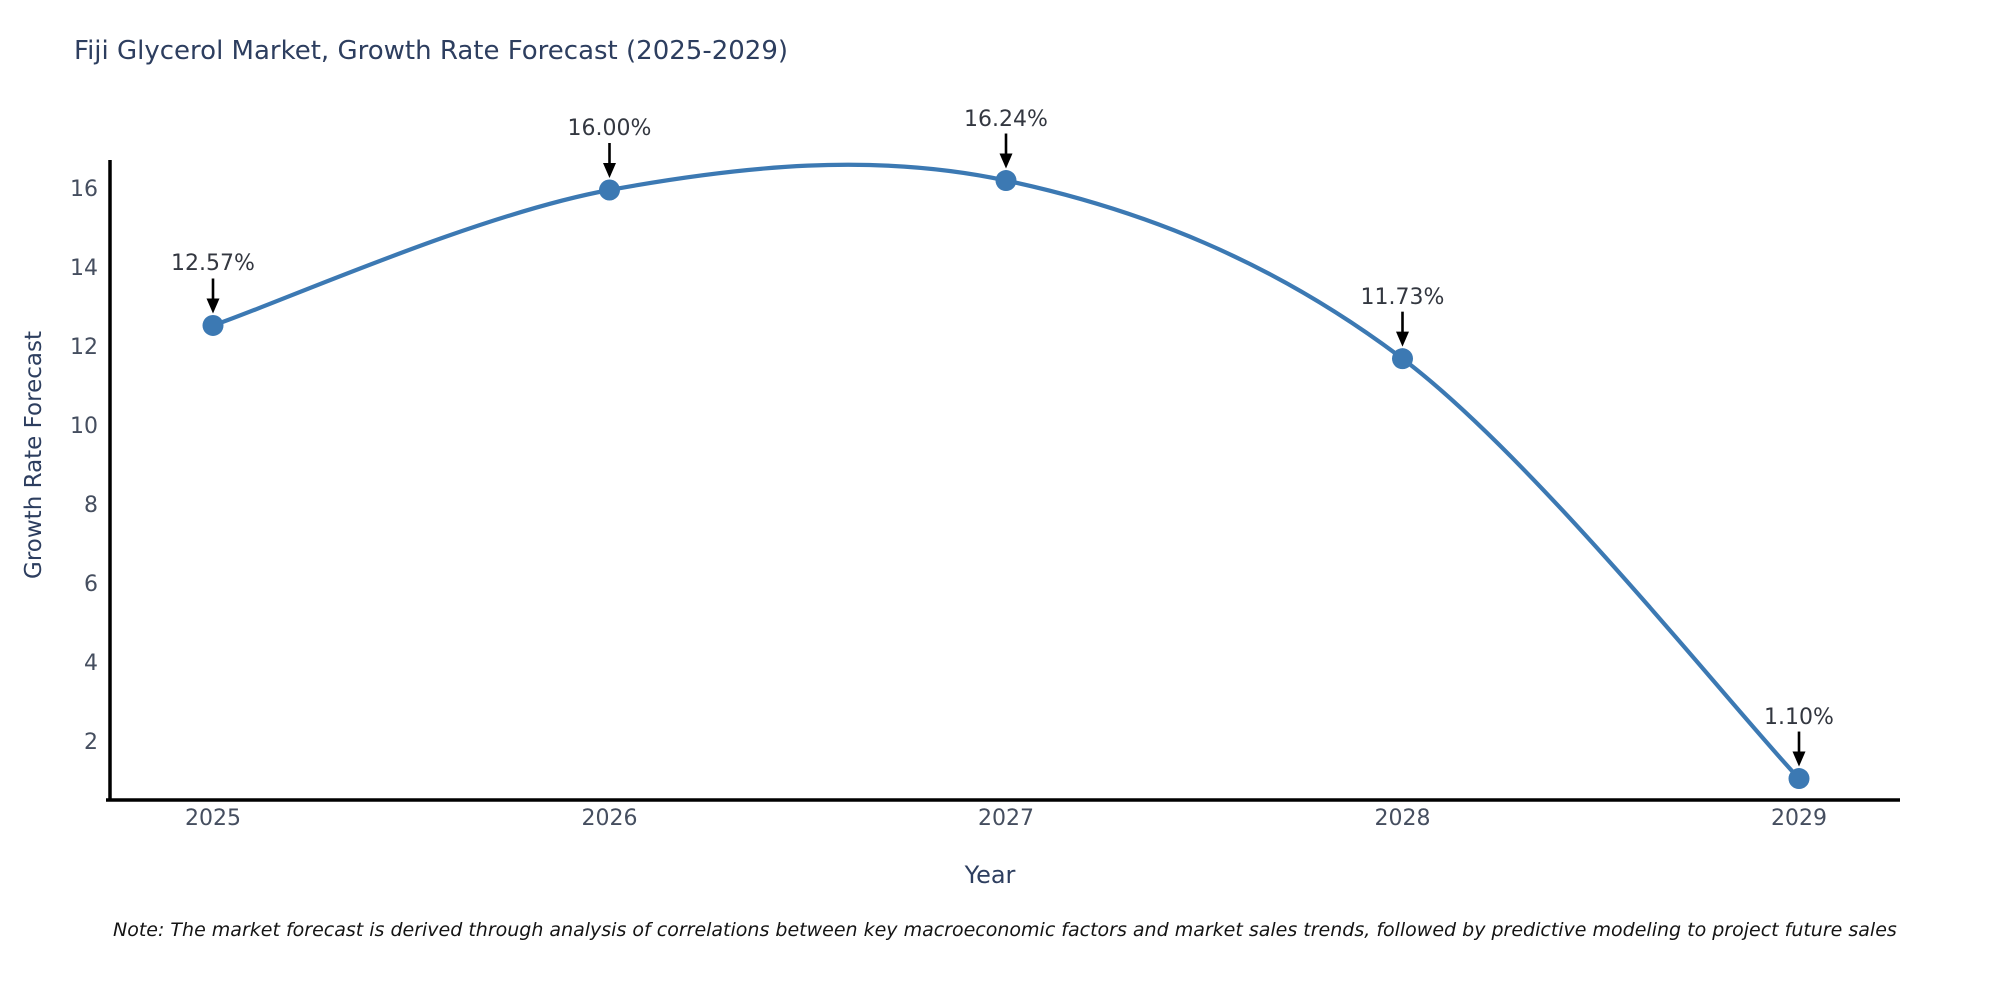 This screenshot has width=2000, height=1000. What do you see at coordinates (1006, 818) in the screenshot?
I see `x-tick-label: 2027` at bounding box center [1006, 818].